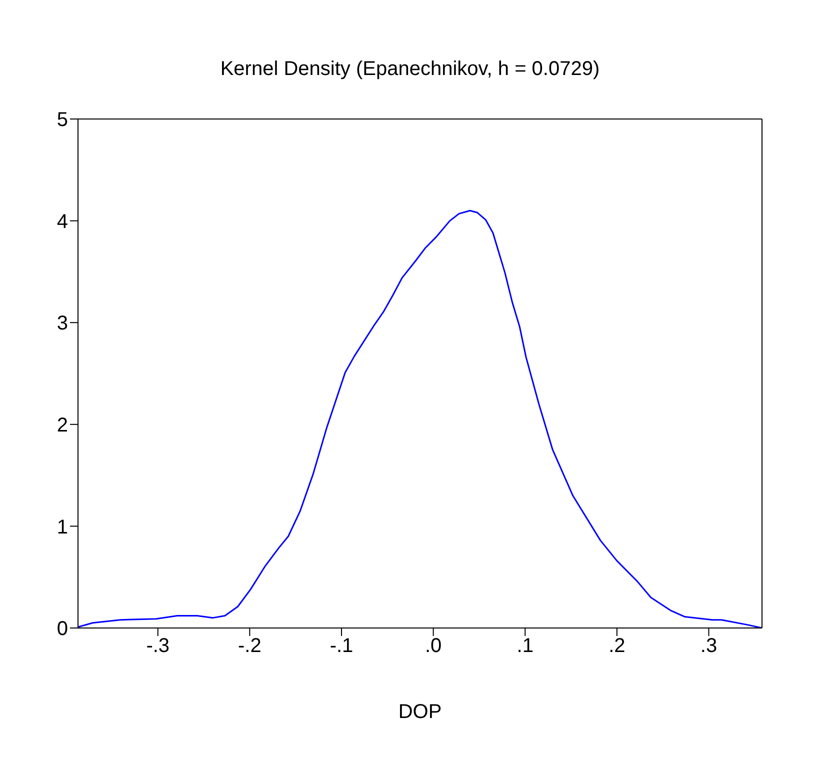 This screenshot has height=767, width=820. What do you see at coordinates (342, 646) in the screenshot?
I see `x-tick-label: -.1` at bounding box center [342, 646].